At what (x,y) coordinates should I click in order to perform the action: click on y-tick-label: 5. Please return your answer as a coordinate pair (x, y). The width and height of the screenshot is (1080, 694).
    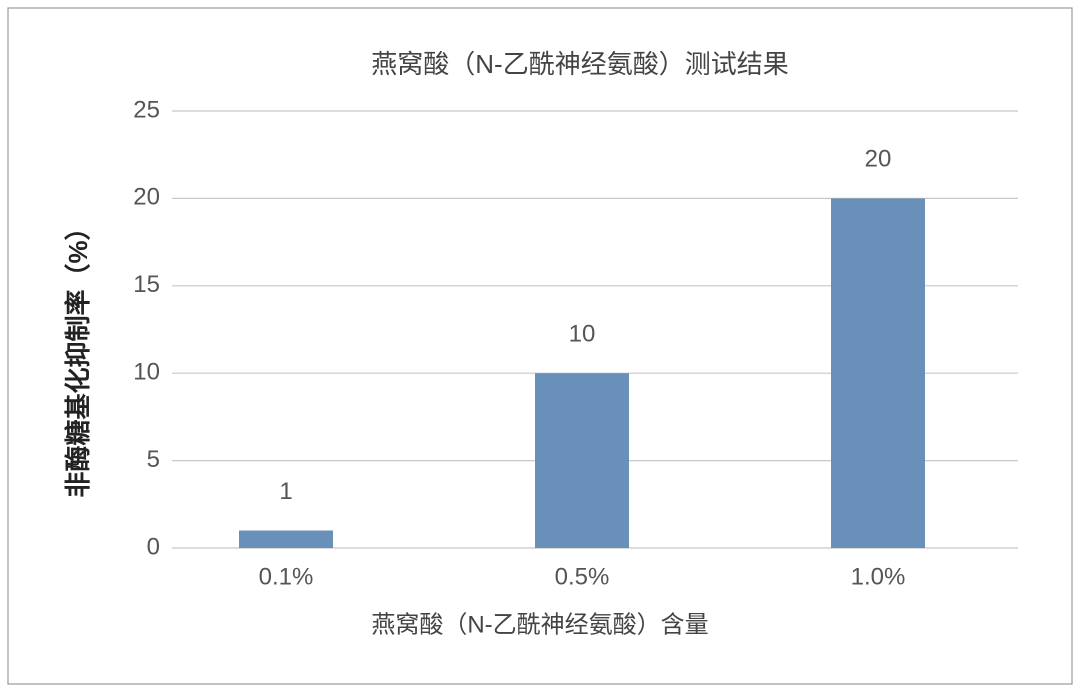
    Looking at the image, I should click on (153, 459).